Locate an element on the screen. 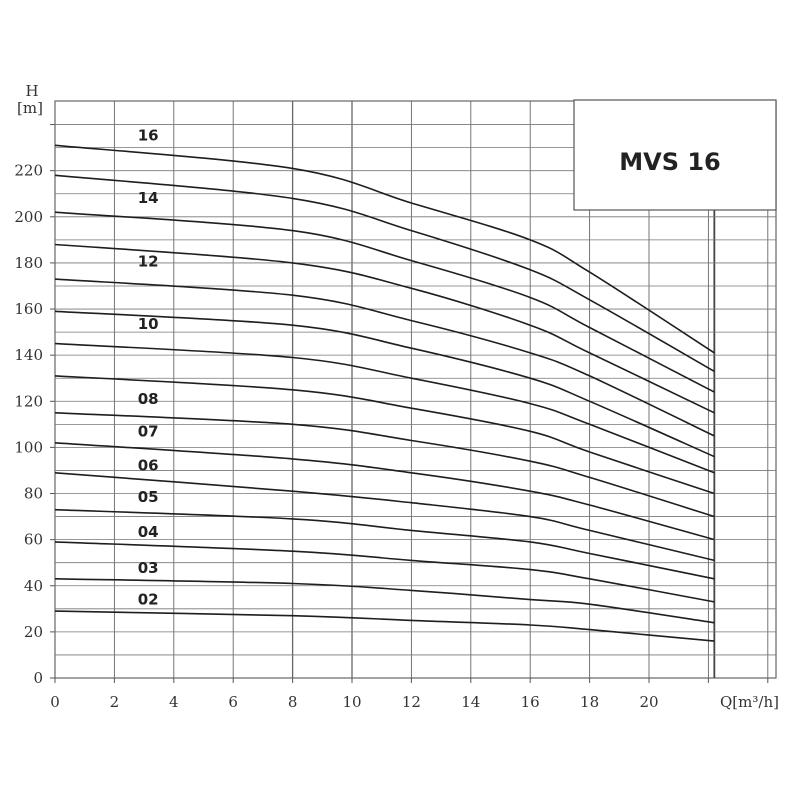  y-tick-label: 0 is located at coordinates (38, 678).